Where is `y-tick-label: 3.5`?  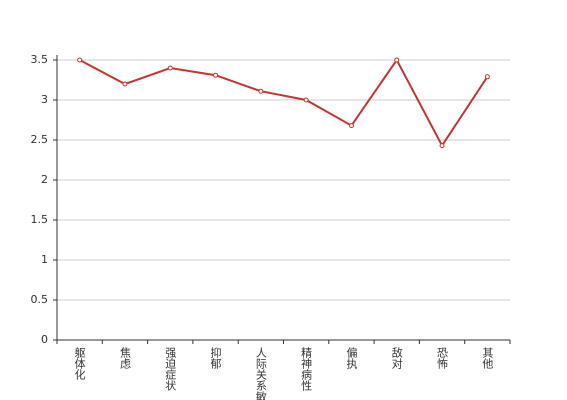 y-tick-label: 3.5 is located at coordinates (40, 59).